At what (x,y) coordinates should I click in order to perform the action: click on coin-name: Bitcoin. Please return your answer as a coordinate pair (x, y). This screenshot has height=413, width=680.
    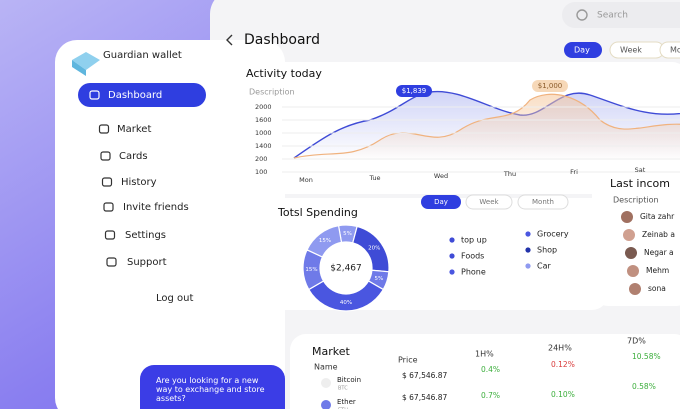
    Looking at the image, I should click on (349, 380).